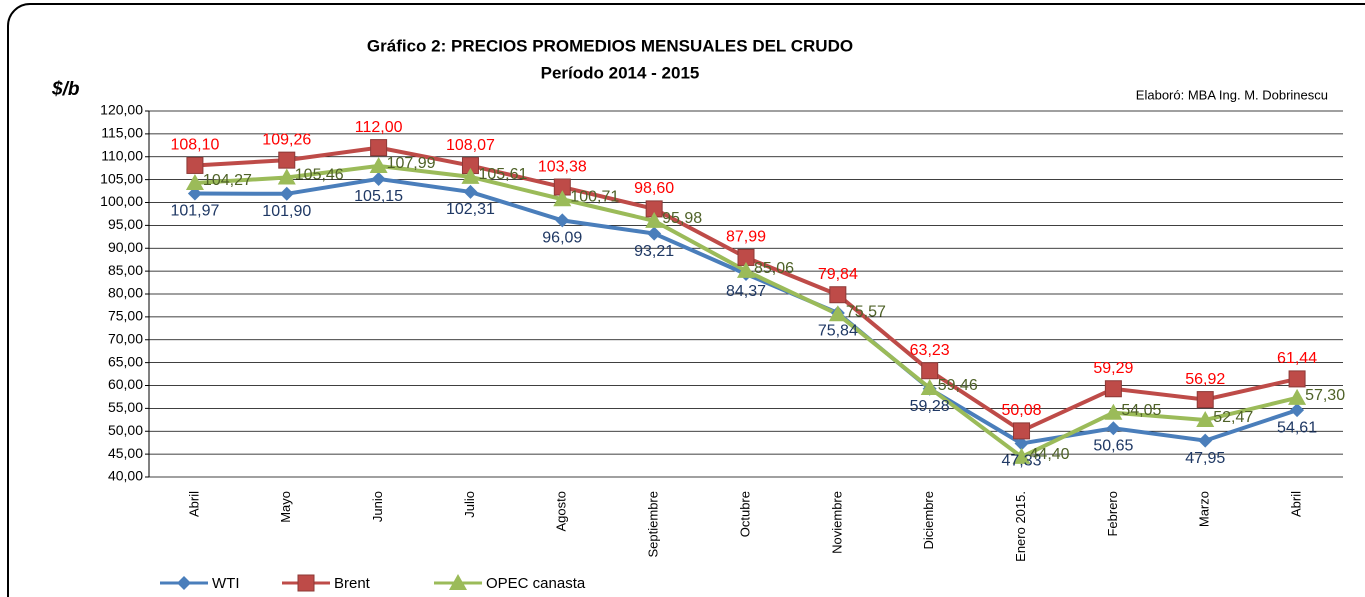  I want to click on y-tick-label: 40,00, so click(125, 476).